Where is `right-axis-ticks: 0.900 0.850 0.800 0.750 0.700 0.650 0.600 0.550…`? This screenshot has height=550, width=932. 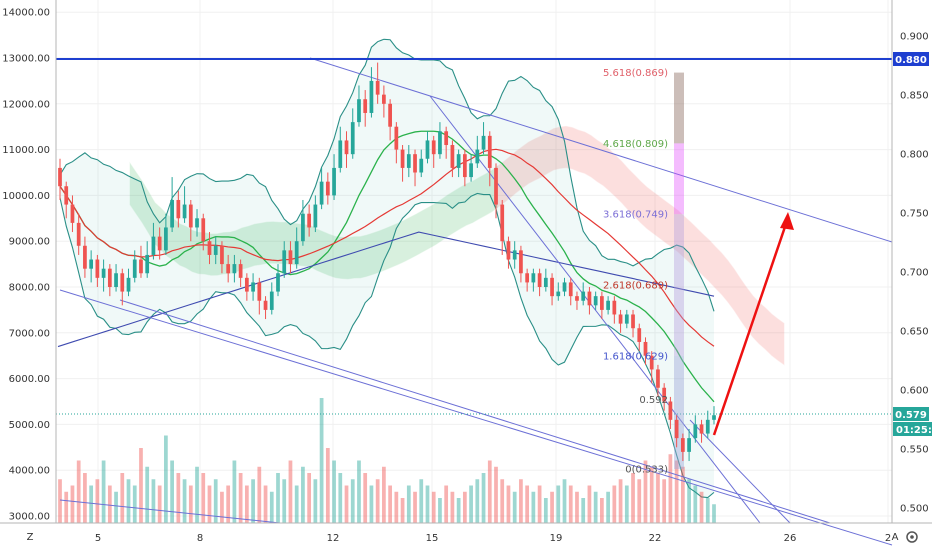 right-axis-ticks: 0.900 0.850 0.800 0.750 0.700 0.650 0.600 0.550… is located at coordinates (914, 273).